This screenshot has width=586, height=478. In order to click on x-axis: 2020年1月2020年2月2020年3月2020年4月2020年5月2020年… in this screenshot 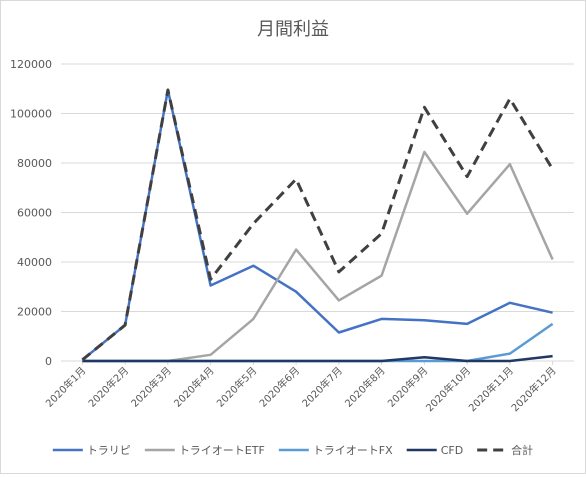, I will do `click(301, 387)`.